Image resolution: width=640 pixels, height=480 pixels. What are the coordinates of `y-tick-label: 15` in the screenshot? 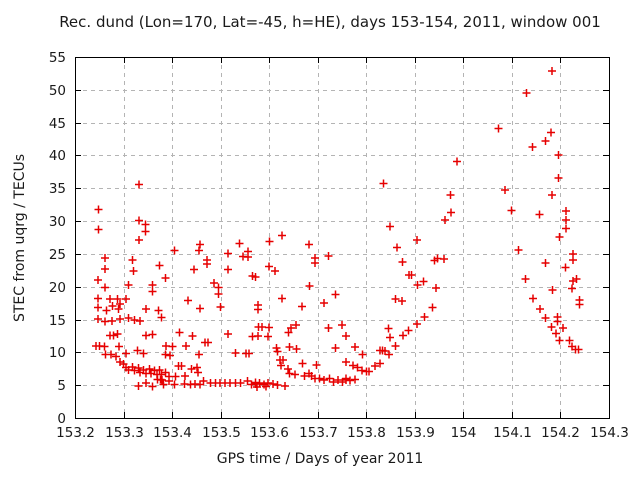 It's located at (57, 321).